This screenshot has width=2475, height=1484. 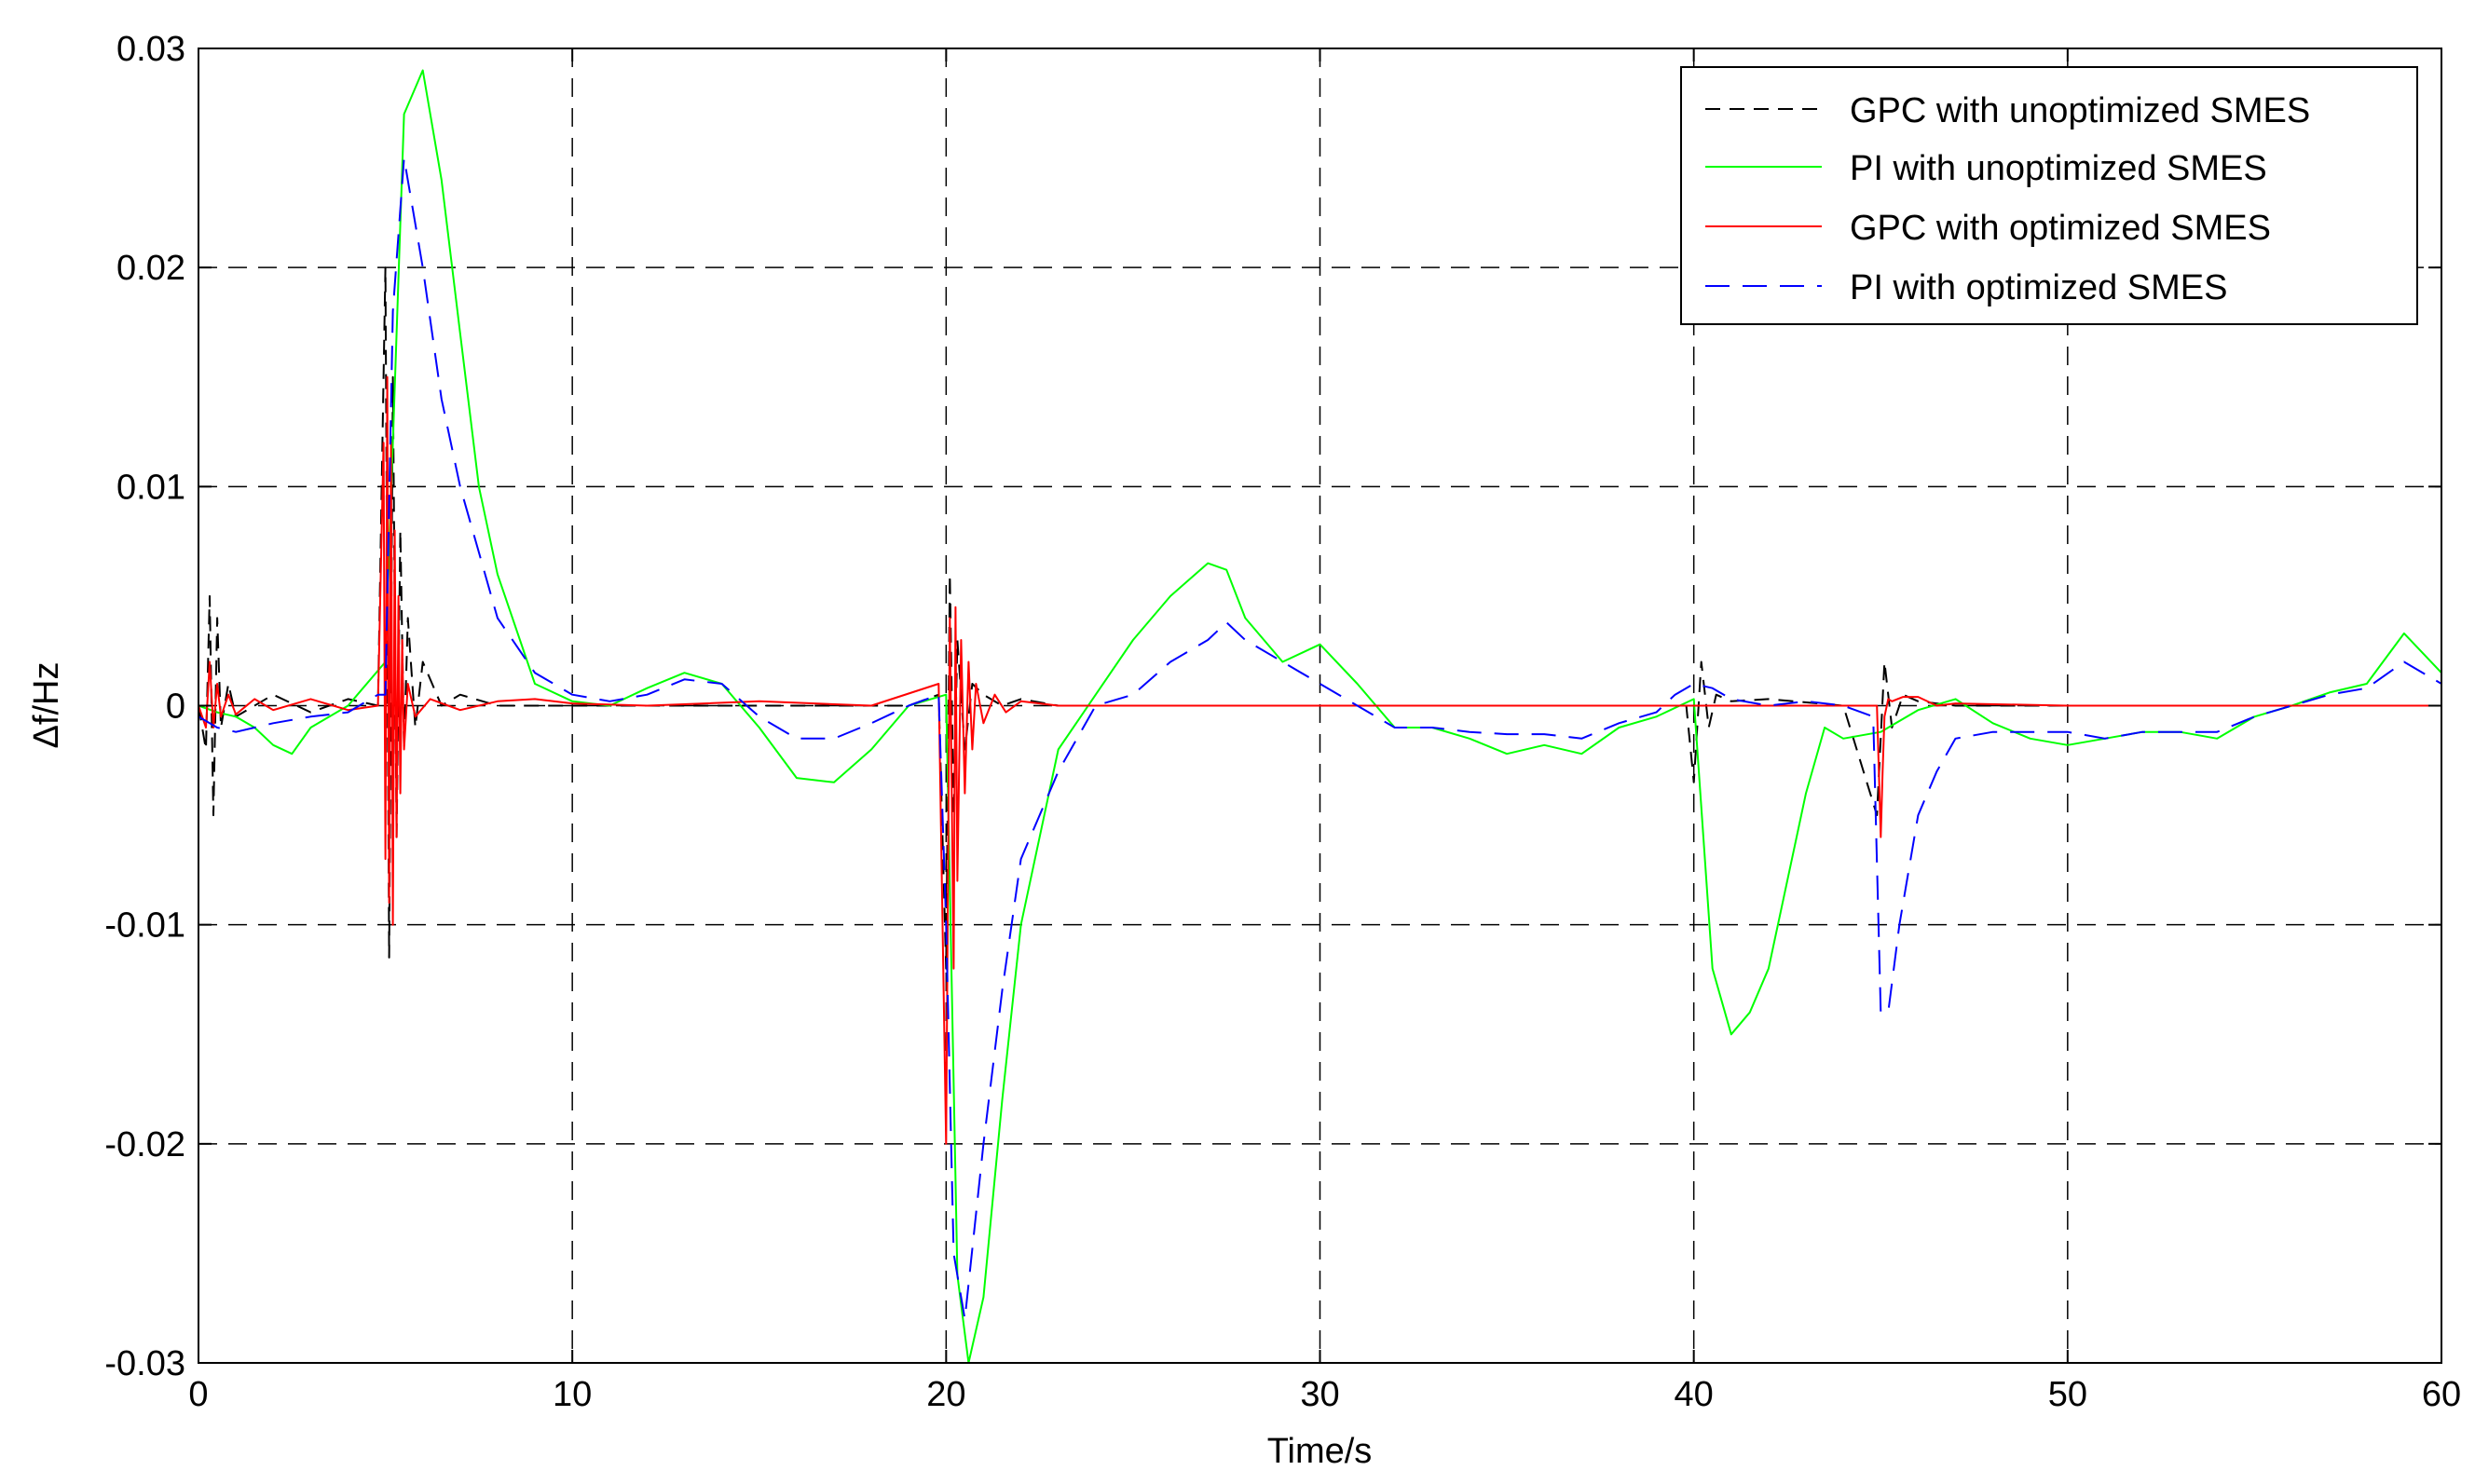 I want to click on x-tick-label: 40, so click(x=1694, y=1395).